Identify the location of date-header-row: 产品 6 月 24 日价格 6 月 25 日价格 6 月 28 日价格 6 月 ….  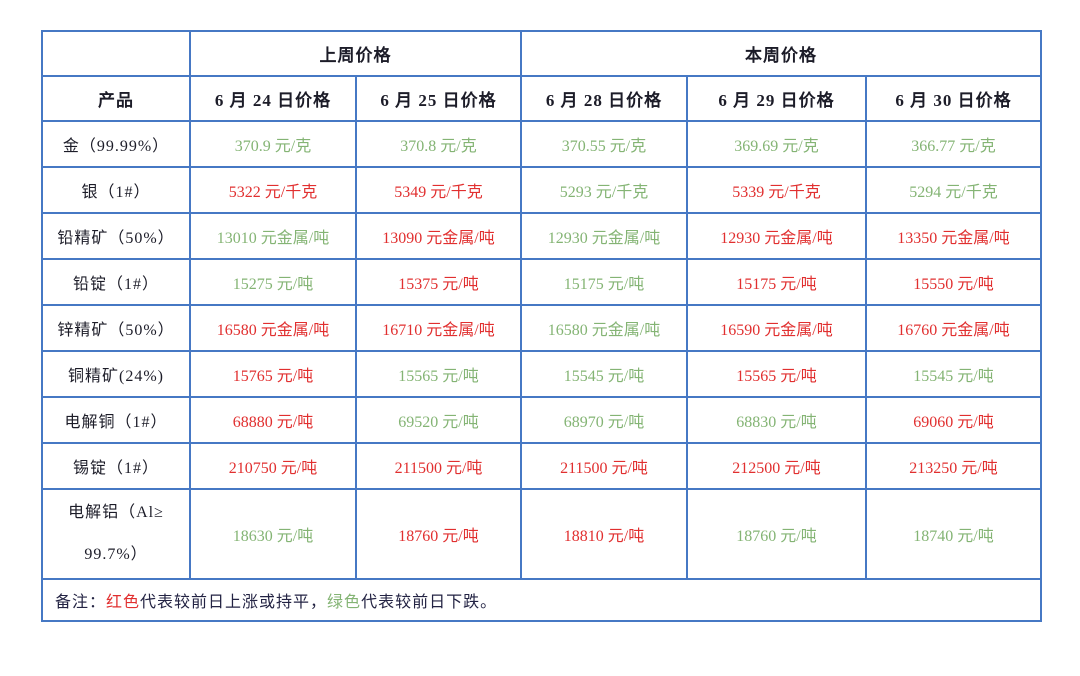
(542, 98).